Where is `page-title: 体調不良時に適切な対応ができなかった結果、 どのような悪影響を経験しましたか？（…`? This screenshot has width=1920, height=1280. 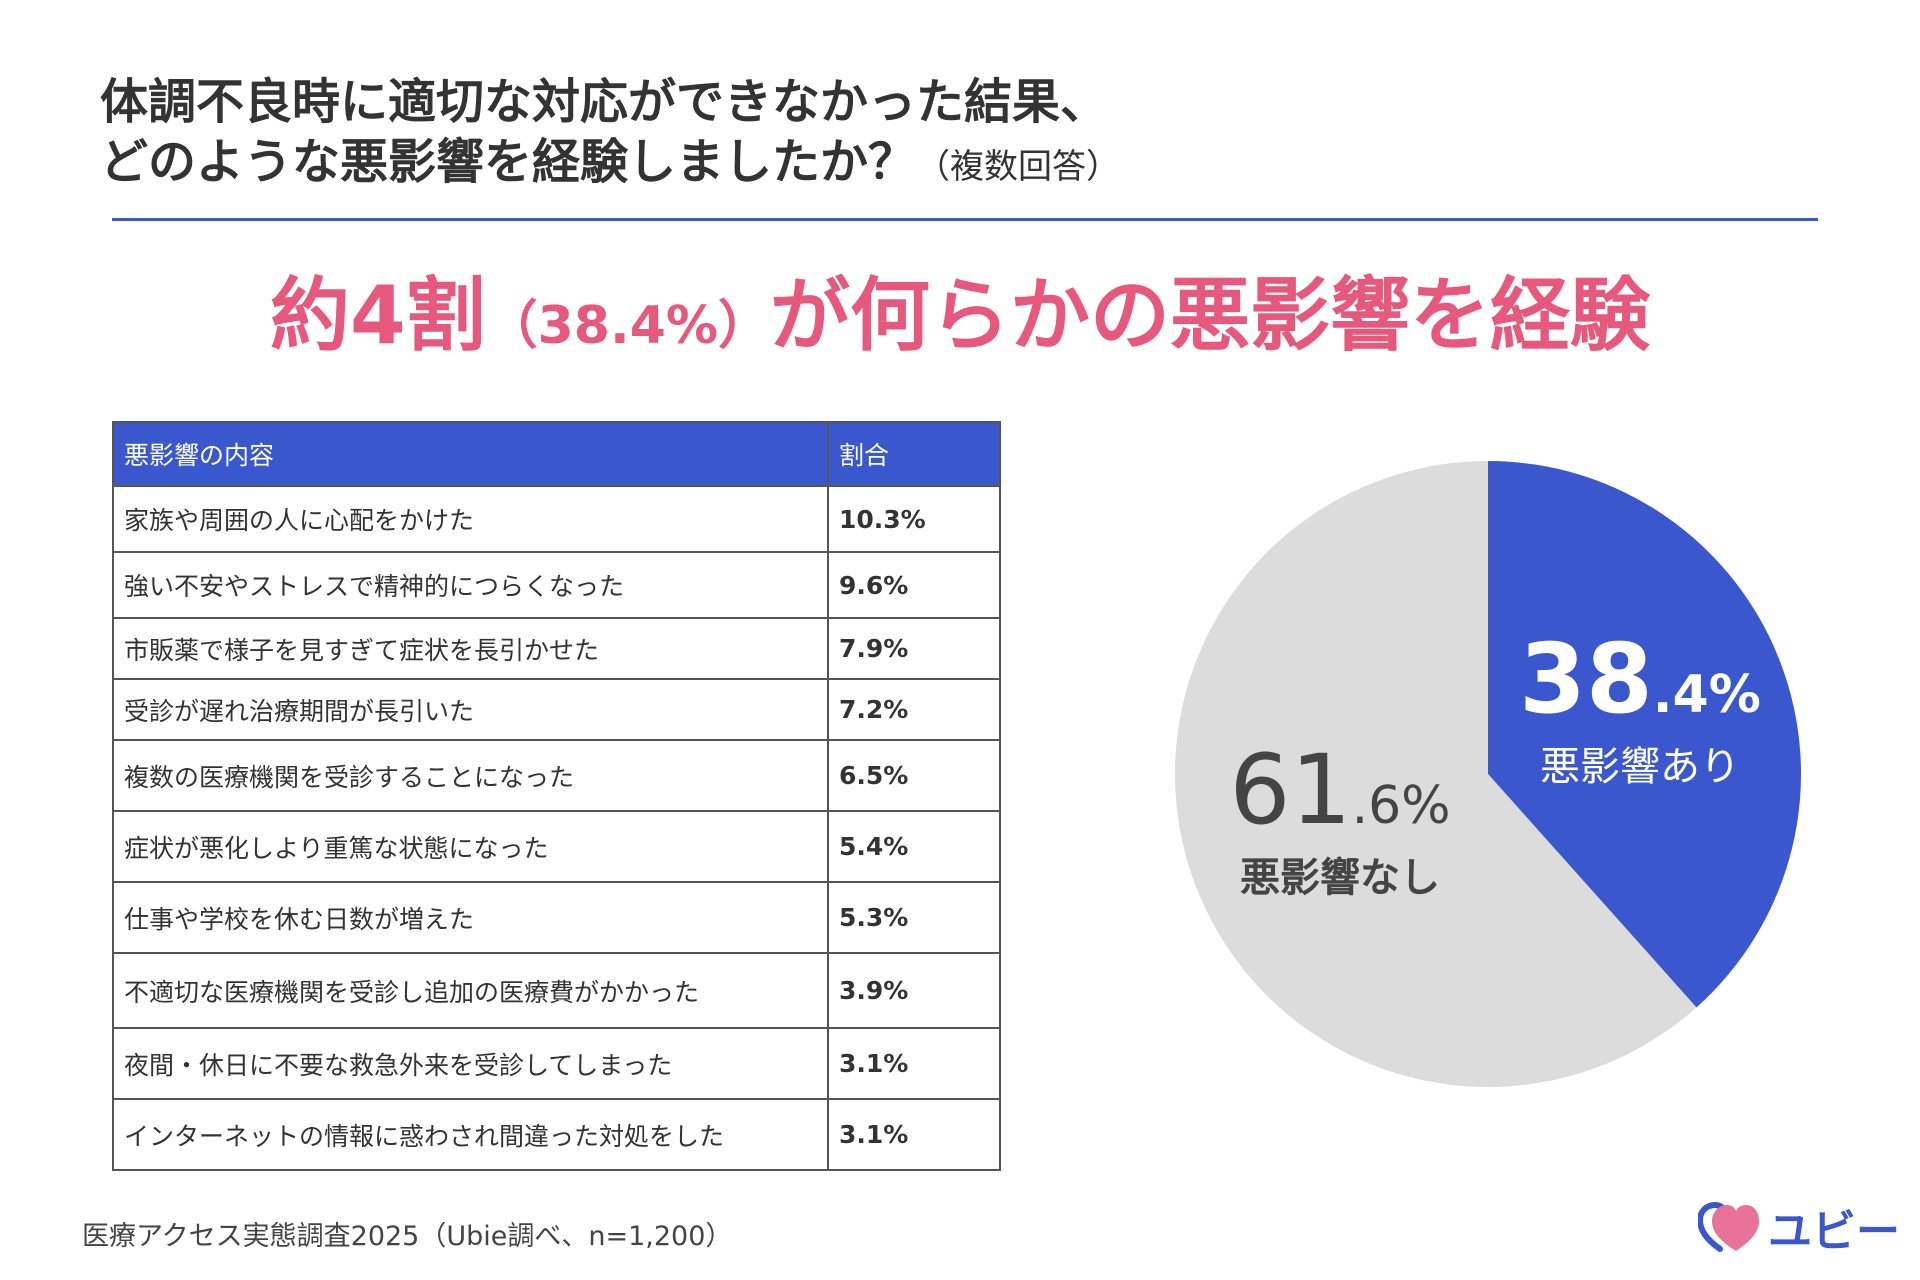
page-title: 体調不良時に適切な対応ができなかった結果、 どのような悪影響を経験しましたか？（… is located at coordinates (610, 134).